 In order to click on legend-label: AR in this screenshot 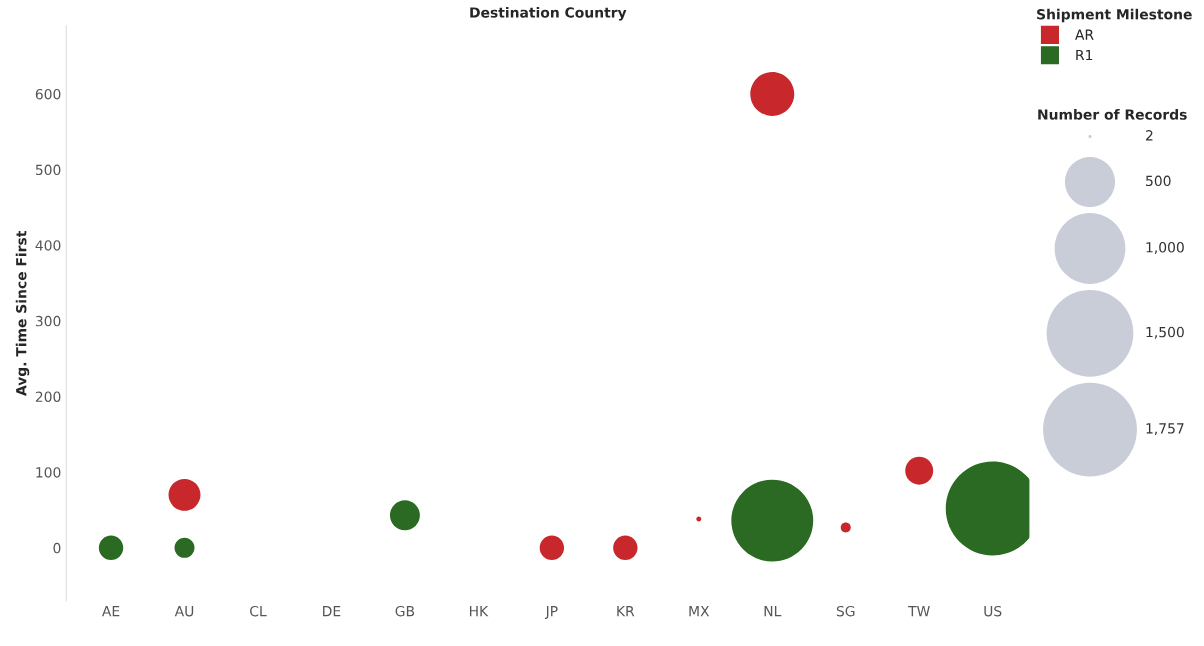, I will do `click(1084, 34)`.